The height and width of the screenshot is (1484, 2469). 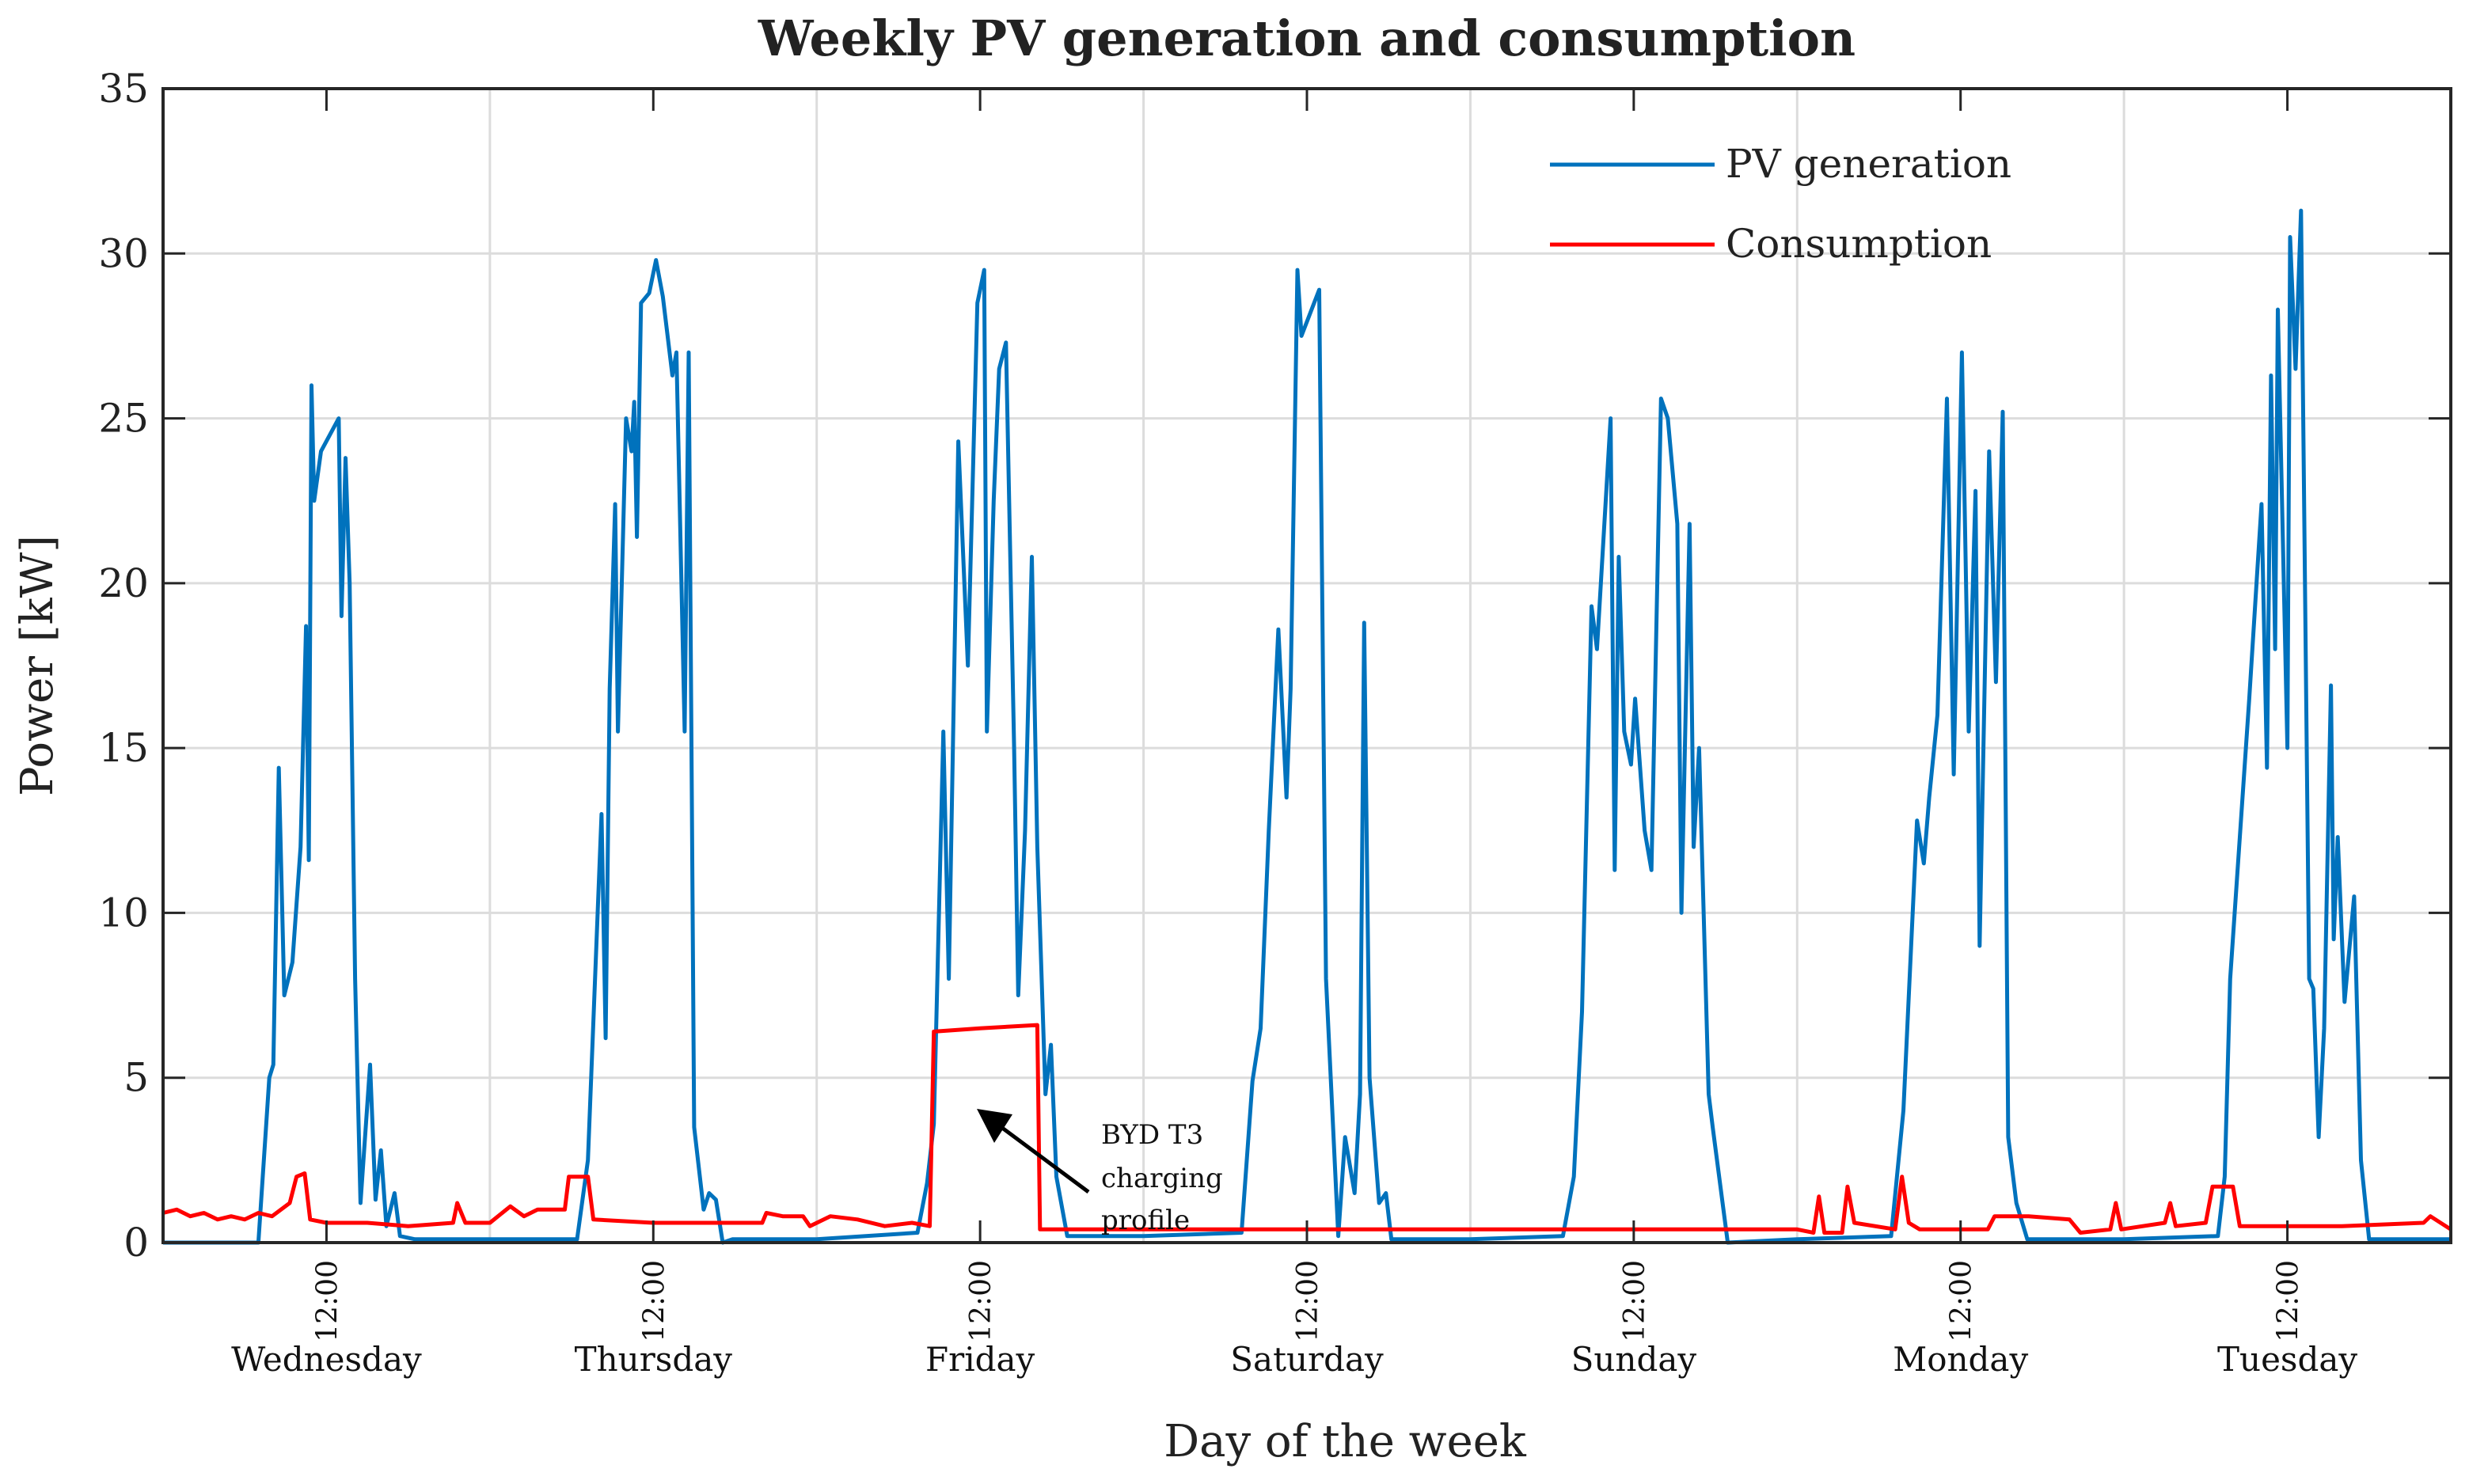 What do you see at coordinates (1307, 1129) in the screenshot?
I see `series-line-consumption` at bounding box center [1307, 1129].